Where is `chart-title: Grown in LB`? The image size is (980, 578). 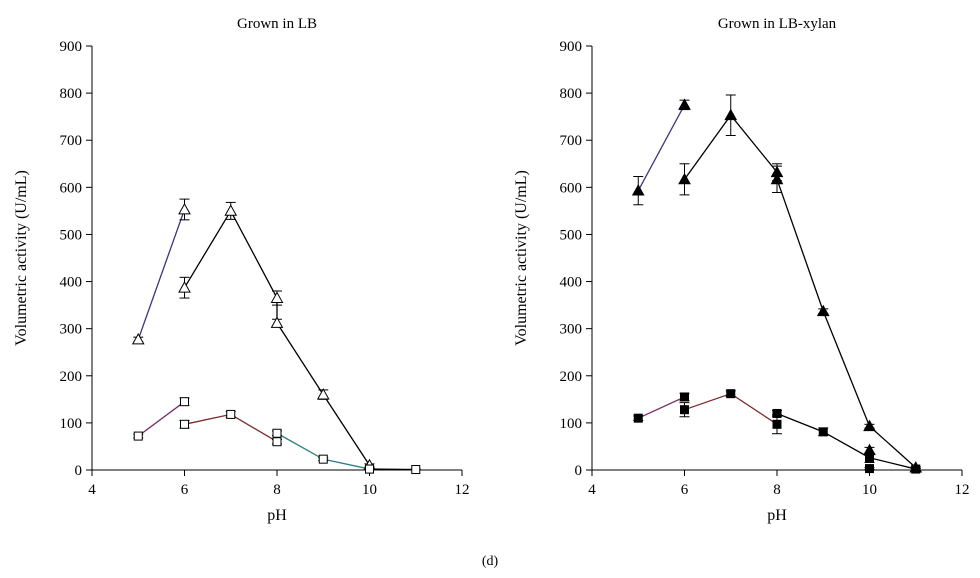 chart-title: Grown in LB is located at coordinates (277, 24).